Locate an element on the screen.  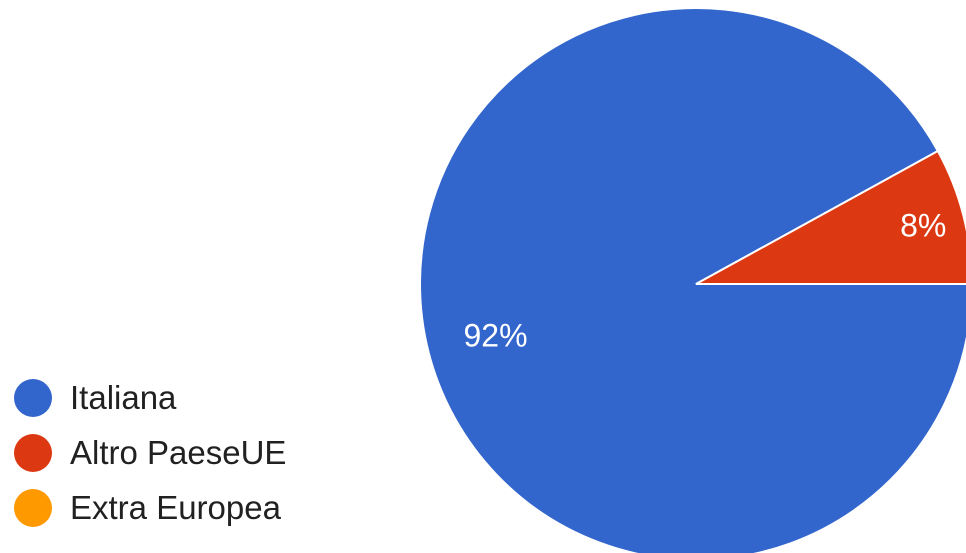
legend-swatch-extra-europea is located at coordinates (33, 507).